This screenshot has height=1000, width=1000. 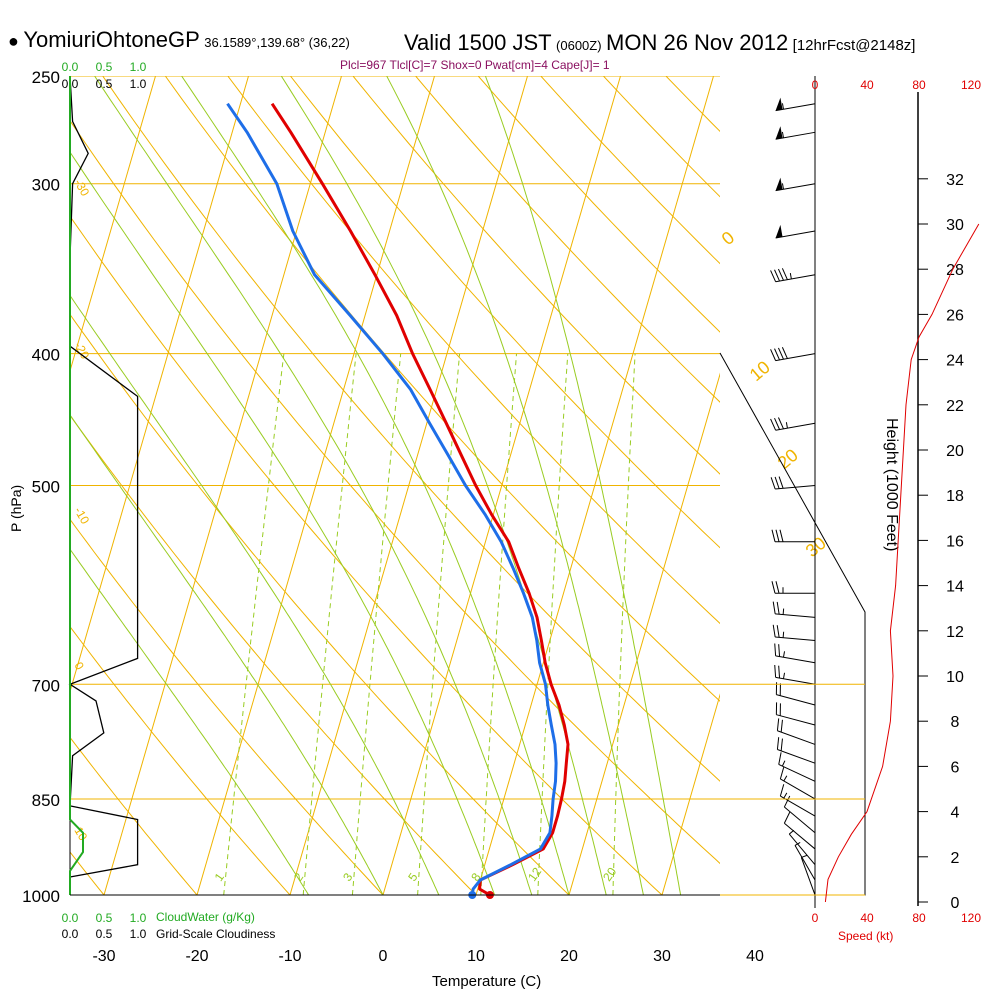 What do you see at coordinates (815, 918) in the screenshot?
I see `wind-speed-tick-bottom: 0` at bounding box center [815, 918].